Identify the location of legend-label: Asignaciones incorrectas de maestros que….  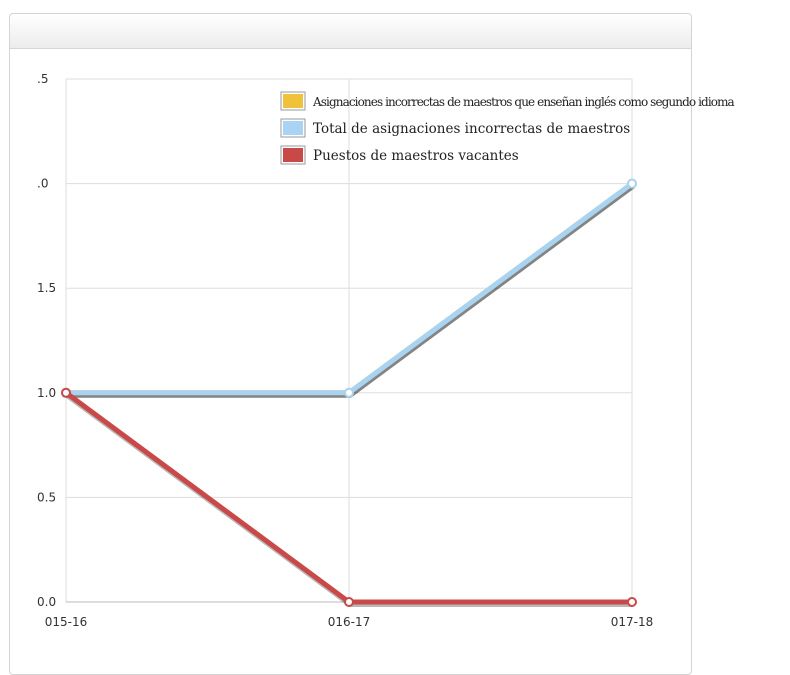
(523, 102).